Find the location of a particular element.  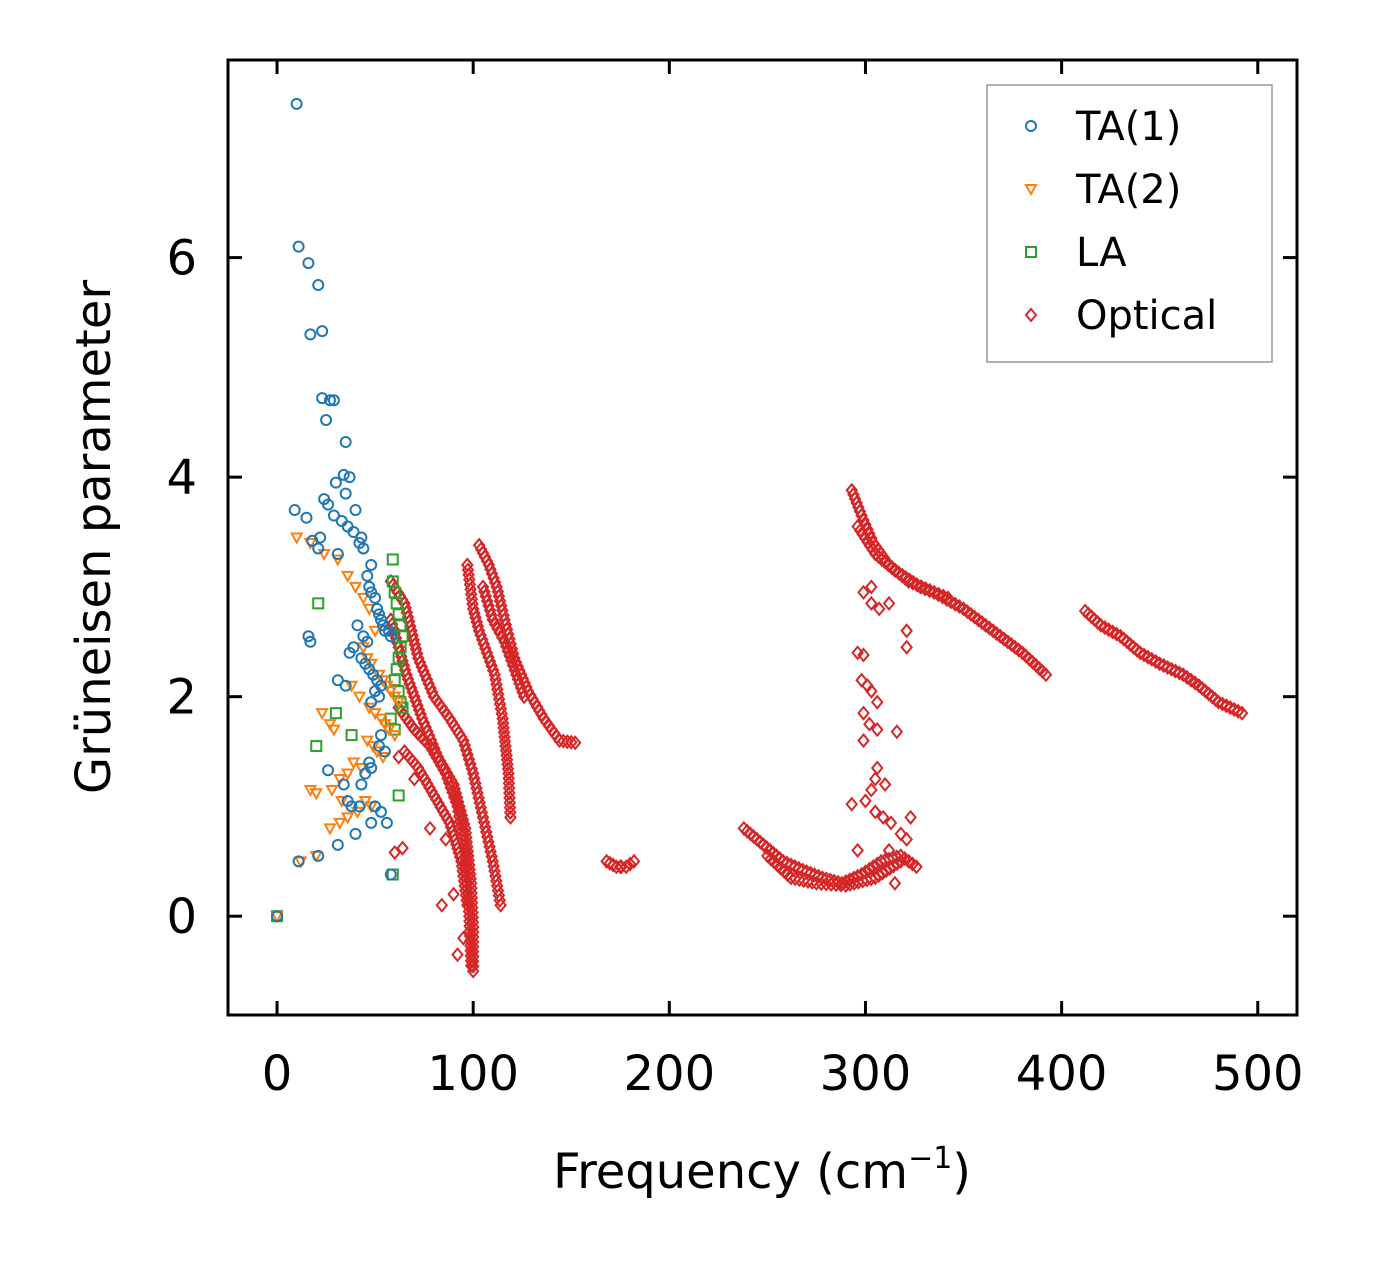

legend-label: TA(1) is located at coordinates (1128, 127).